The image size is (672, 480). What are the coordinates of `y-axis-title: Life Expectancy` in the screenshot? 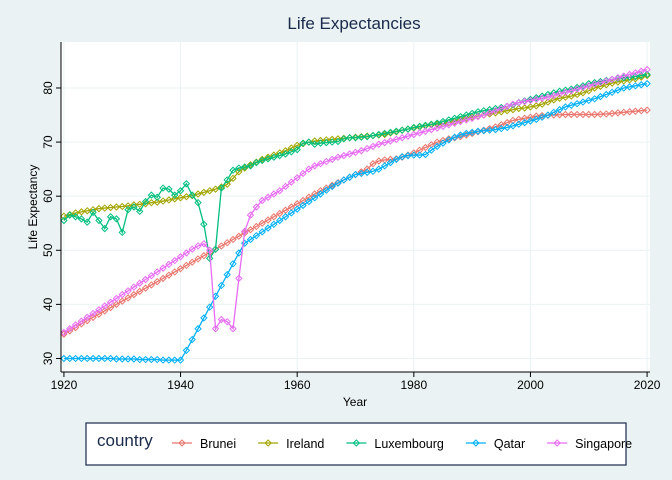 It's located at (33, 207).